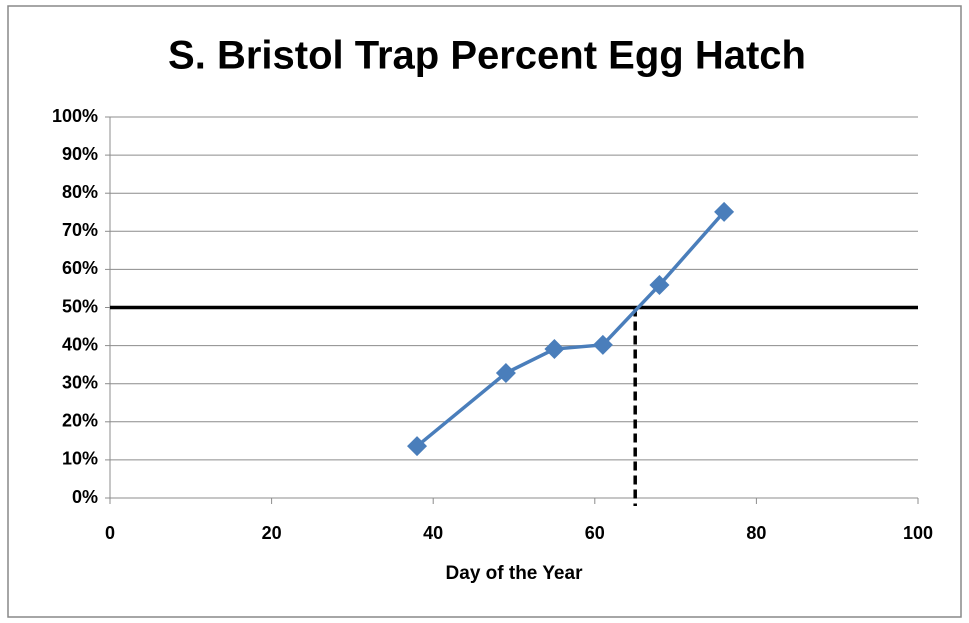  What do you see at coordinates (80, 154) in the screenshot?
I see `y-tick-label: 90%` at bounding box center [80, 154].